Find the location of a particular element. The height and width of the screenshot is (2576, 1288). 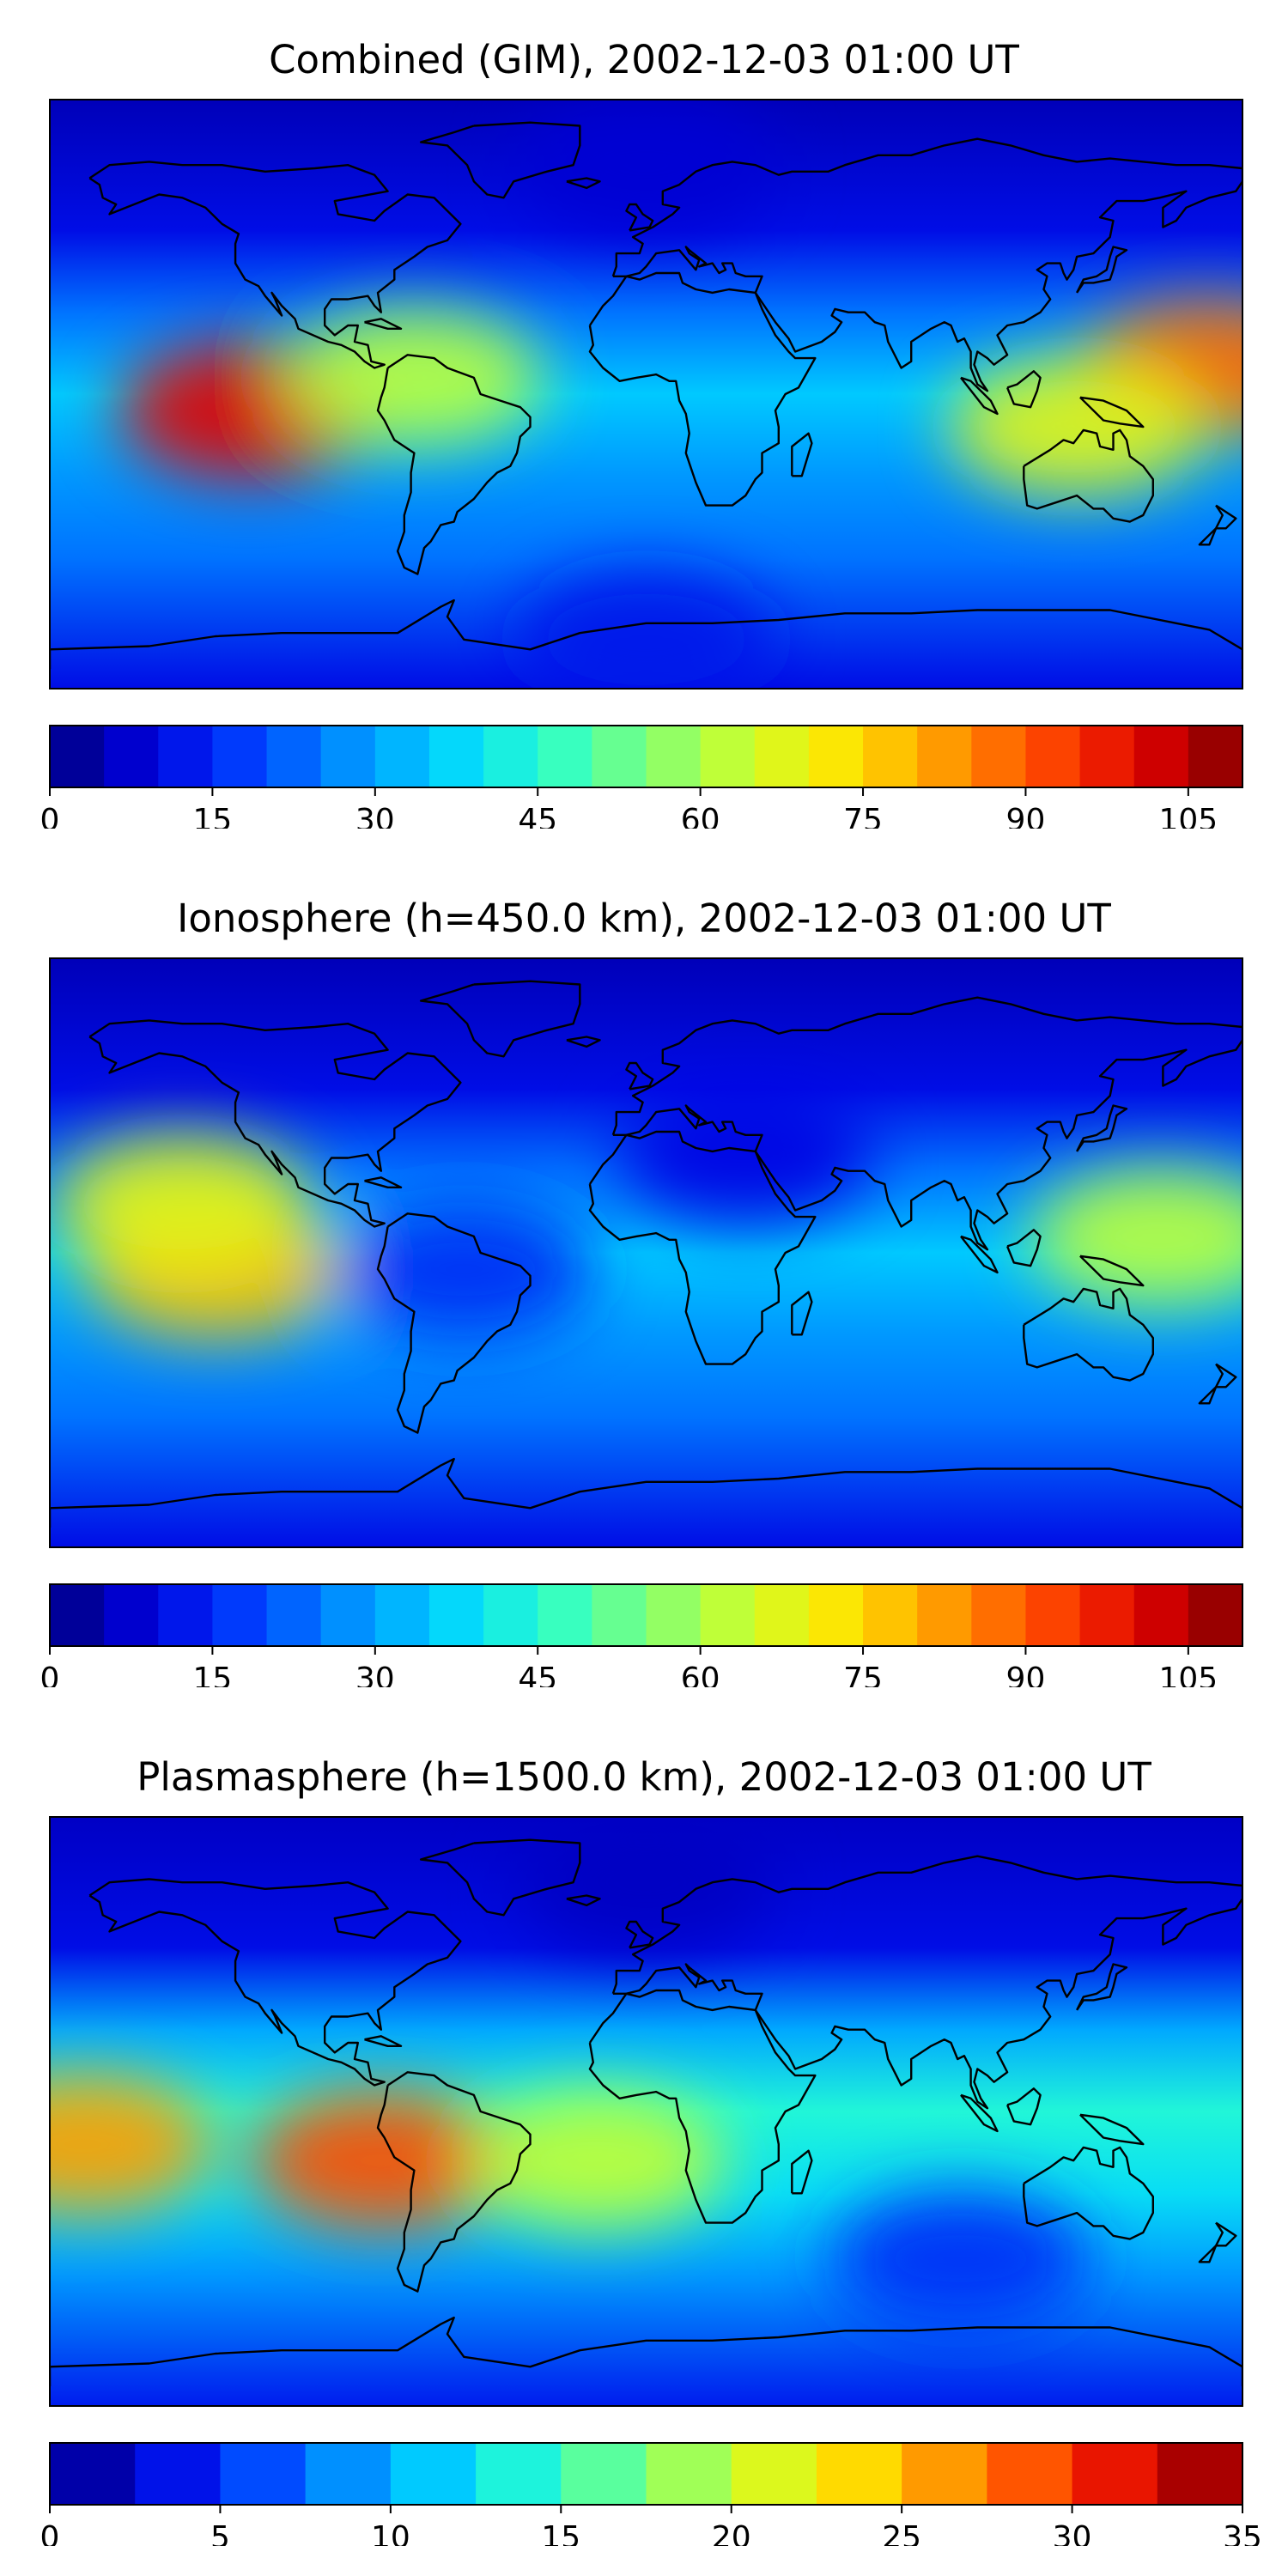

colorbar-tick-label: 20 is located at coordinates (731, 2533).